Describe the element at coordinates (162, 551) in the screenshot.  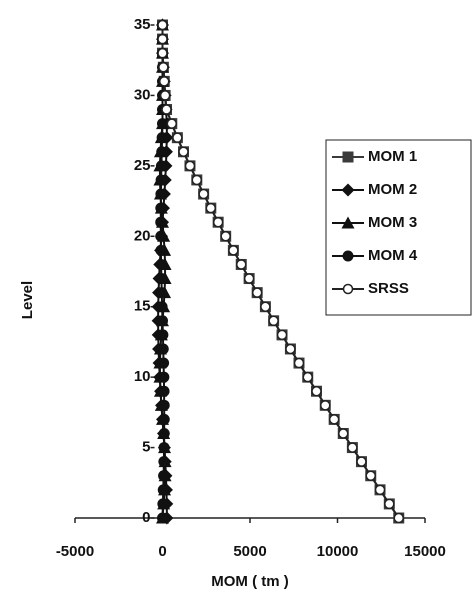
I see `x-tick-label: 0` at that location.